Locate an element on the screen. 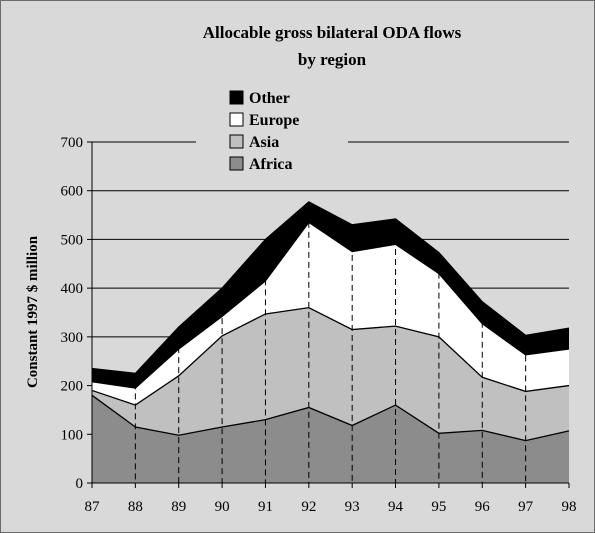 This screenshot has width=595, height=533. legend-label-europe: Europe is located at coordinates (274, 120).